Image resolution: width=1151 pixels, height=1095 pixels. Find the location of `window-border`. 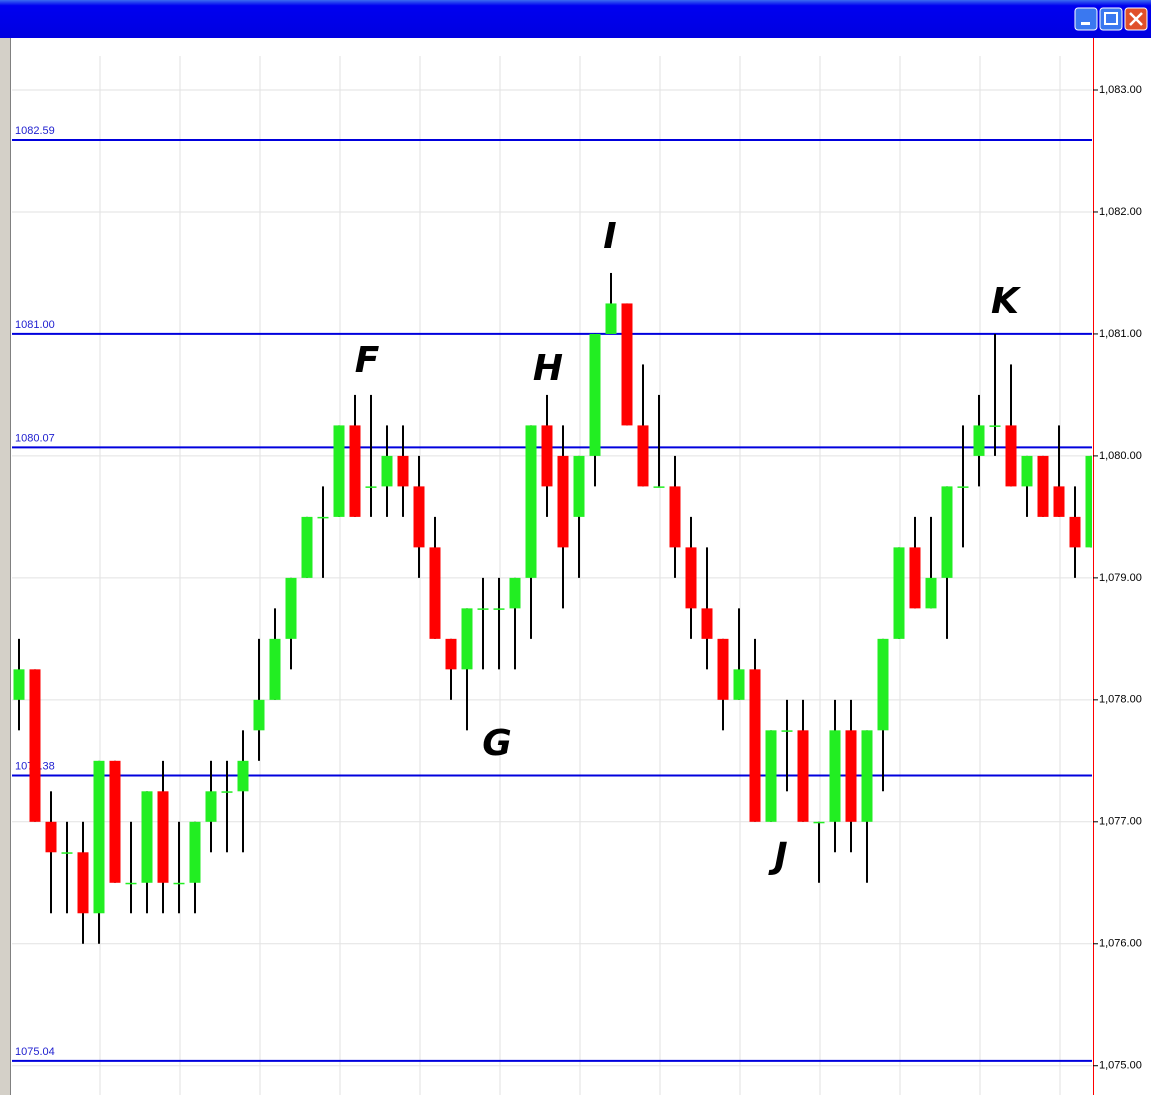

window-border is located at coordinates (5, 566).